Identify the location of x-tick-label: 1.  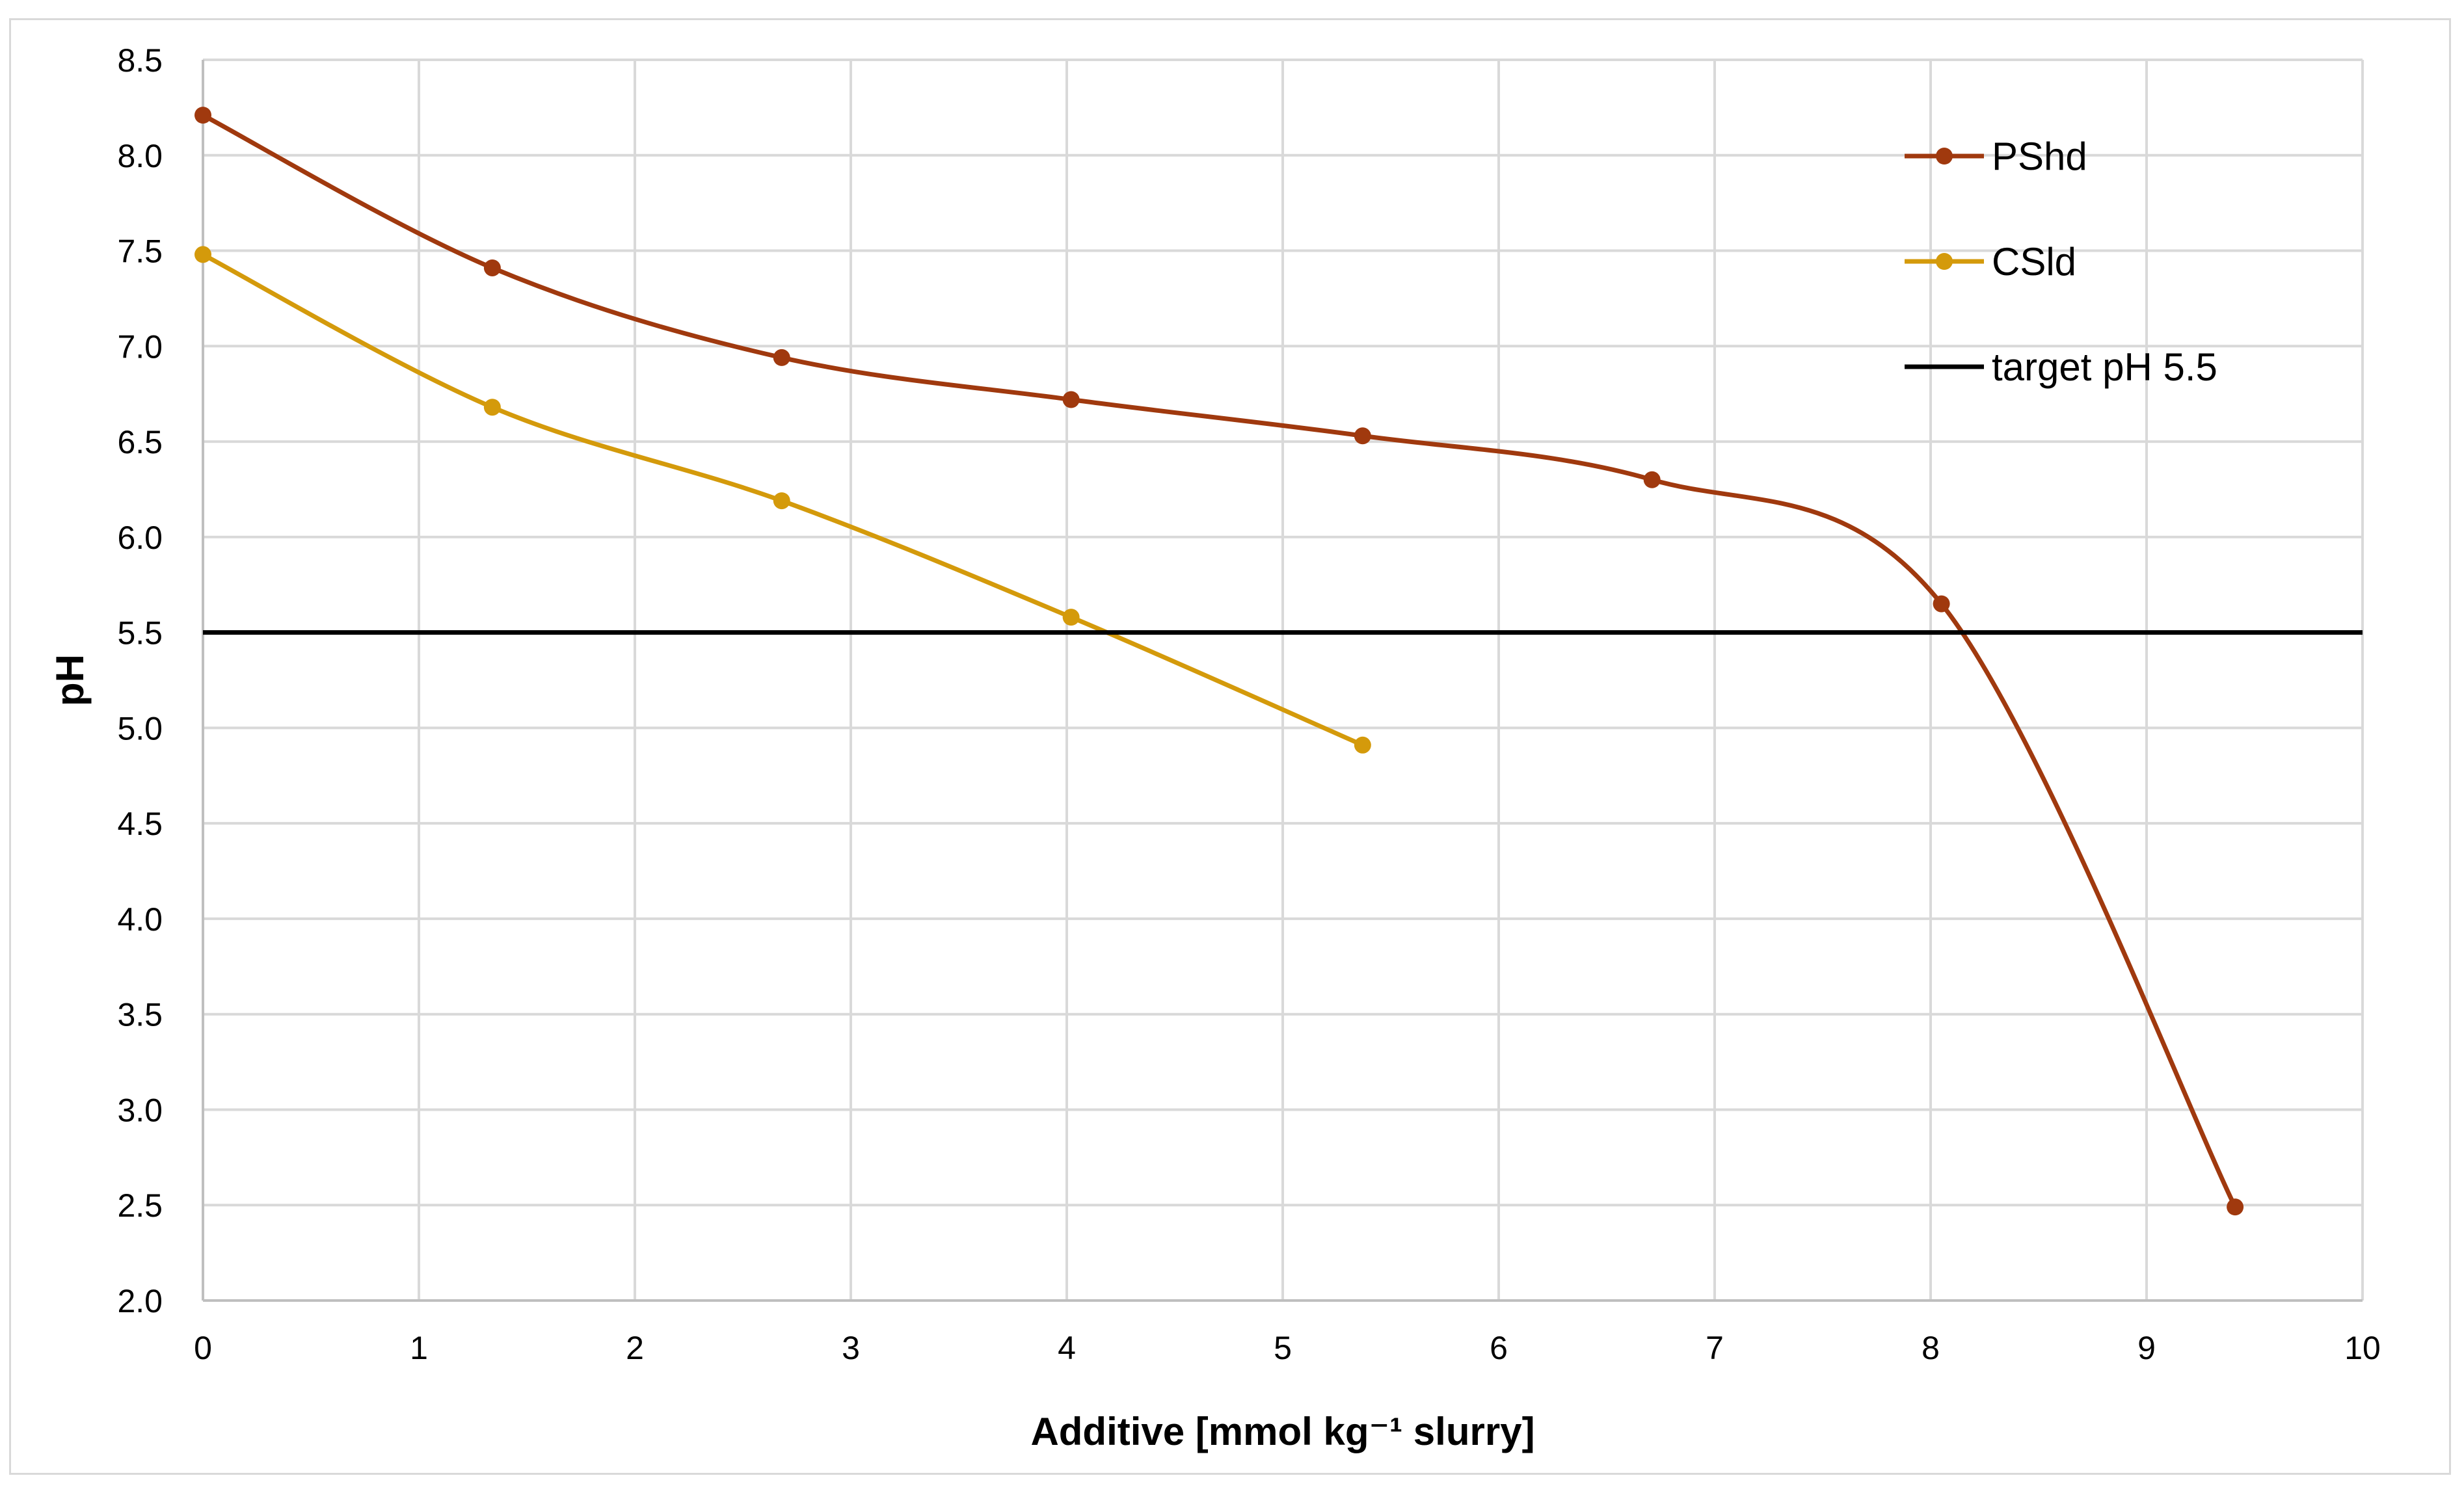
(419, 1348).